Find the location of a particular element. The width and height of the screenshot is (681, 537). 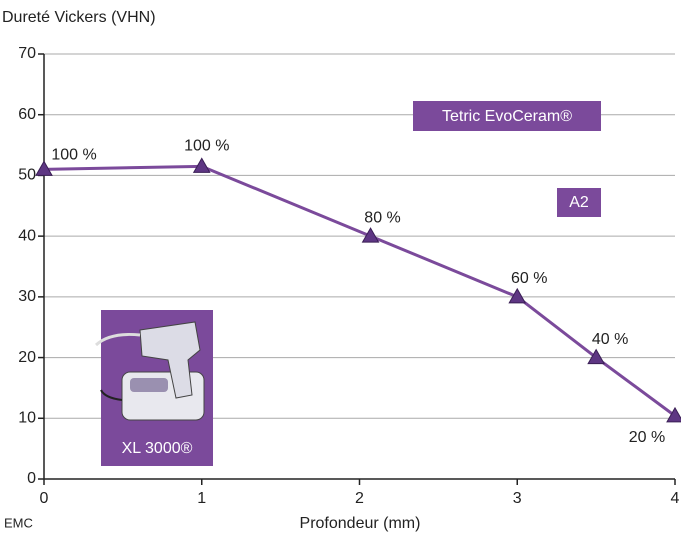

x-tick-label: 4 is located at coordinates (675, 498).